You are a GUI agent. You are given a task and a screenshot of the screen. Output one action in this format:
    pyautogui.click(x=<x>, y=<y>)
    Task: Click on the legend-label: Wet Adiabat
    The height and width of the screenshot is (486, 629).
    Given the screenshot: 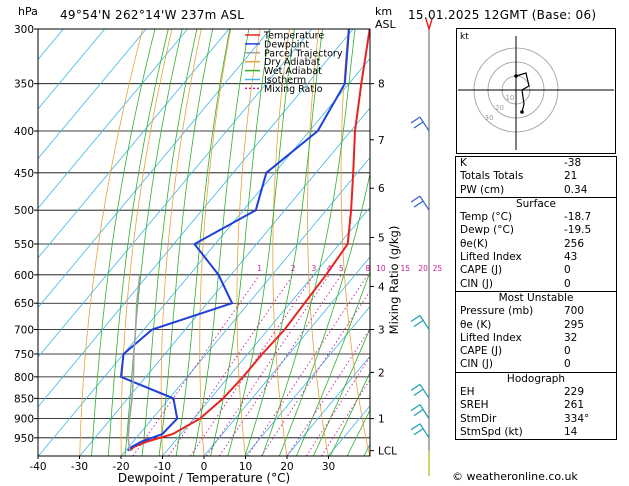 What is the action you would take?
    pyautogui.click(x=293, y=71)
    